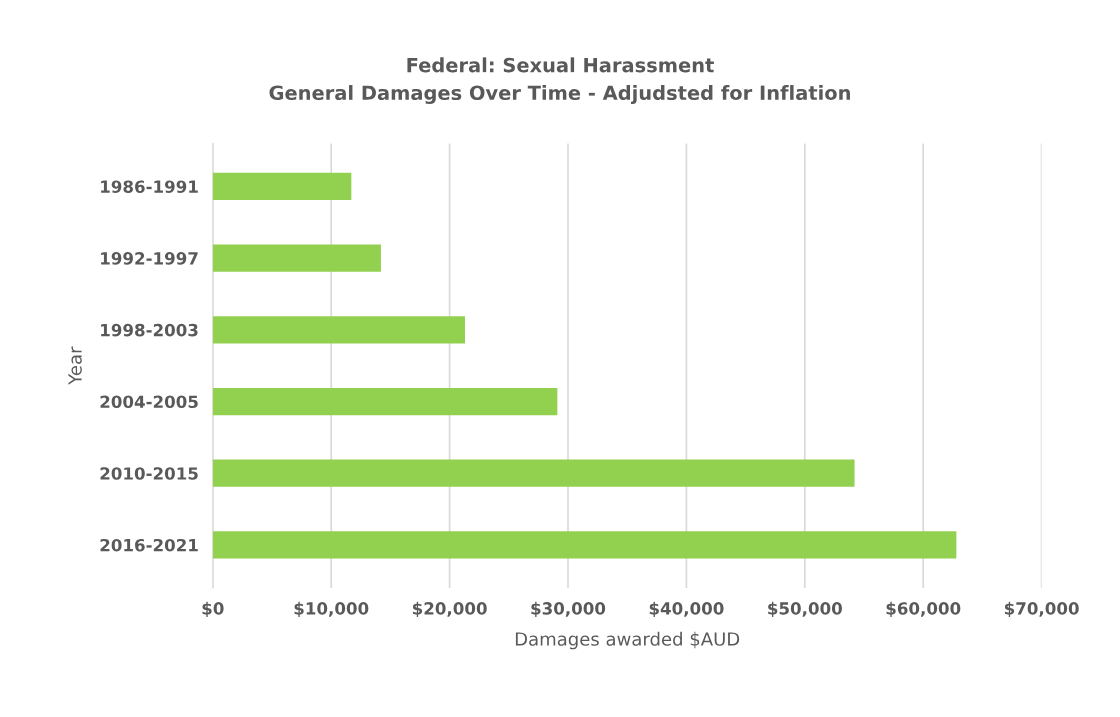  What do you see at coordinates (149, 473) in the screenshot?
I see `y-tick-label: 2010-2015` at bounding box center [149, 473].